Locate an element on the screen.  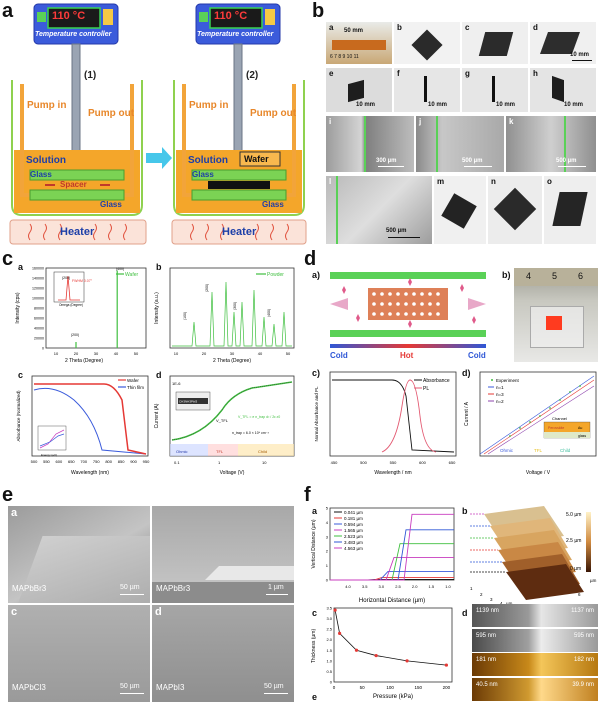
afm-row-left: 595 nm is located at coordinates (486, 635).